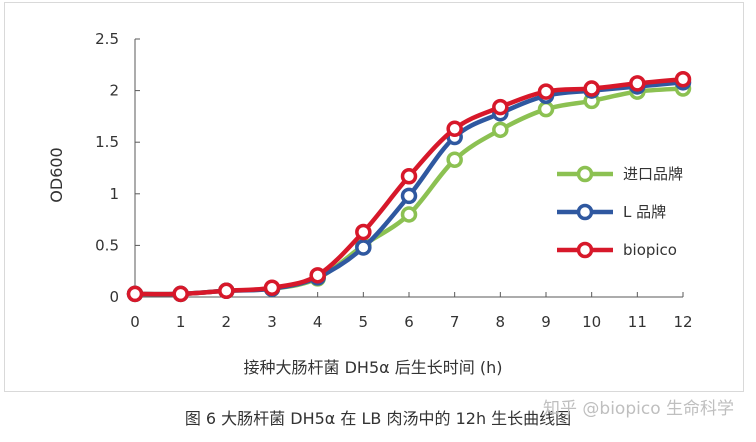 Image resolution: width=756 pixels, height=442 pixels. What do you see at coordinates (620, 174) in the screenshot?
I see `legend-item-0: 进口品牌` at bounding box center [620, 174].